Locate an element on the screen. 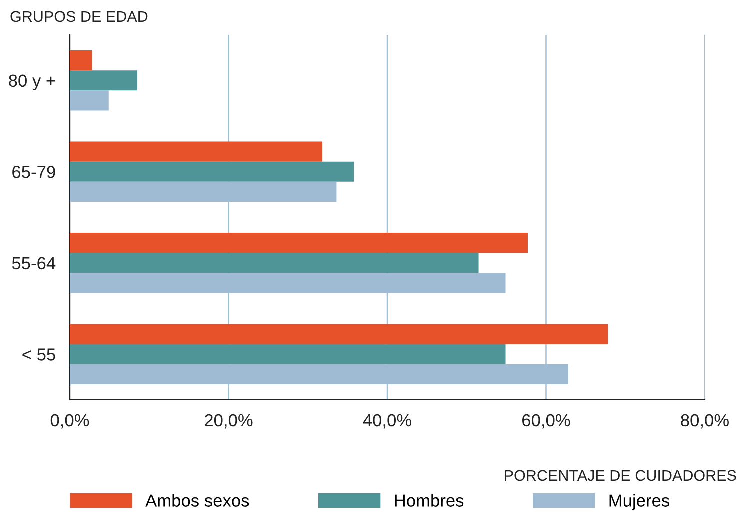 The height and width of the screenshot is (526, 741). x-tick-label: 40,0% is located at coordinates (387, 421).